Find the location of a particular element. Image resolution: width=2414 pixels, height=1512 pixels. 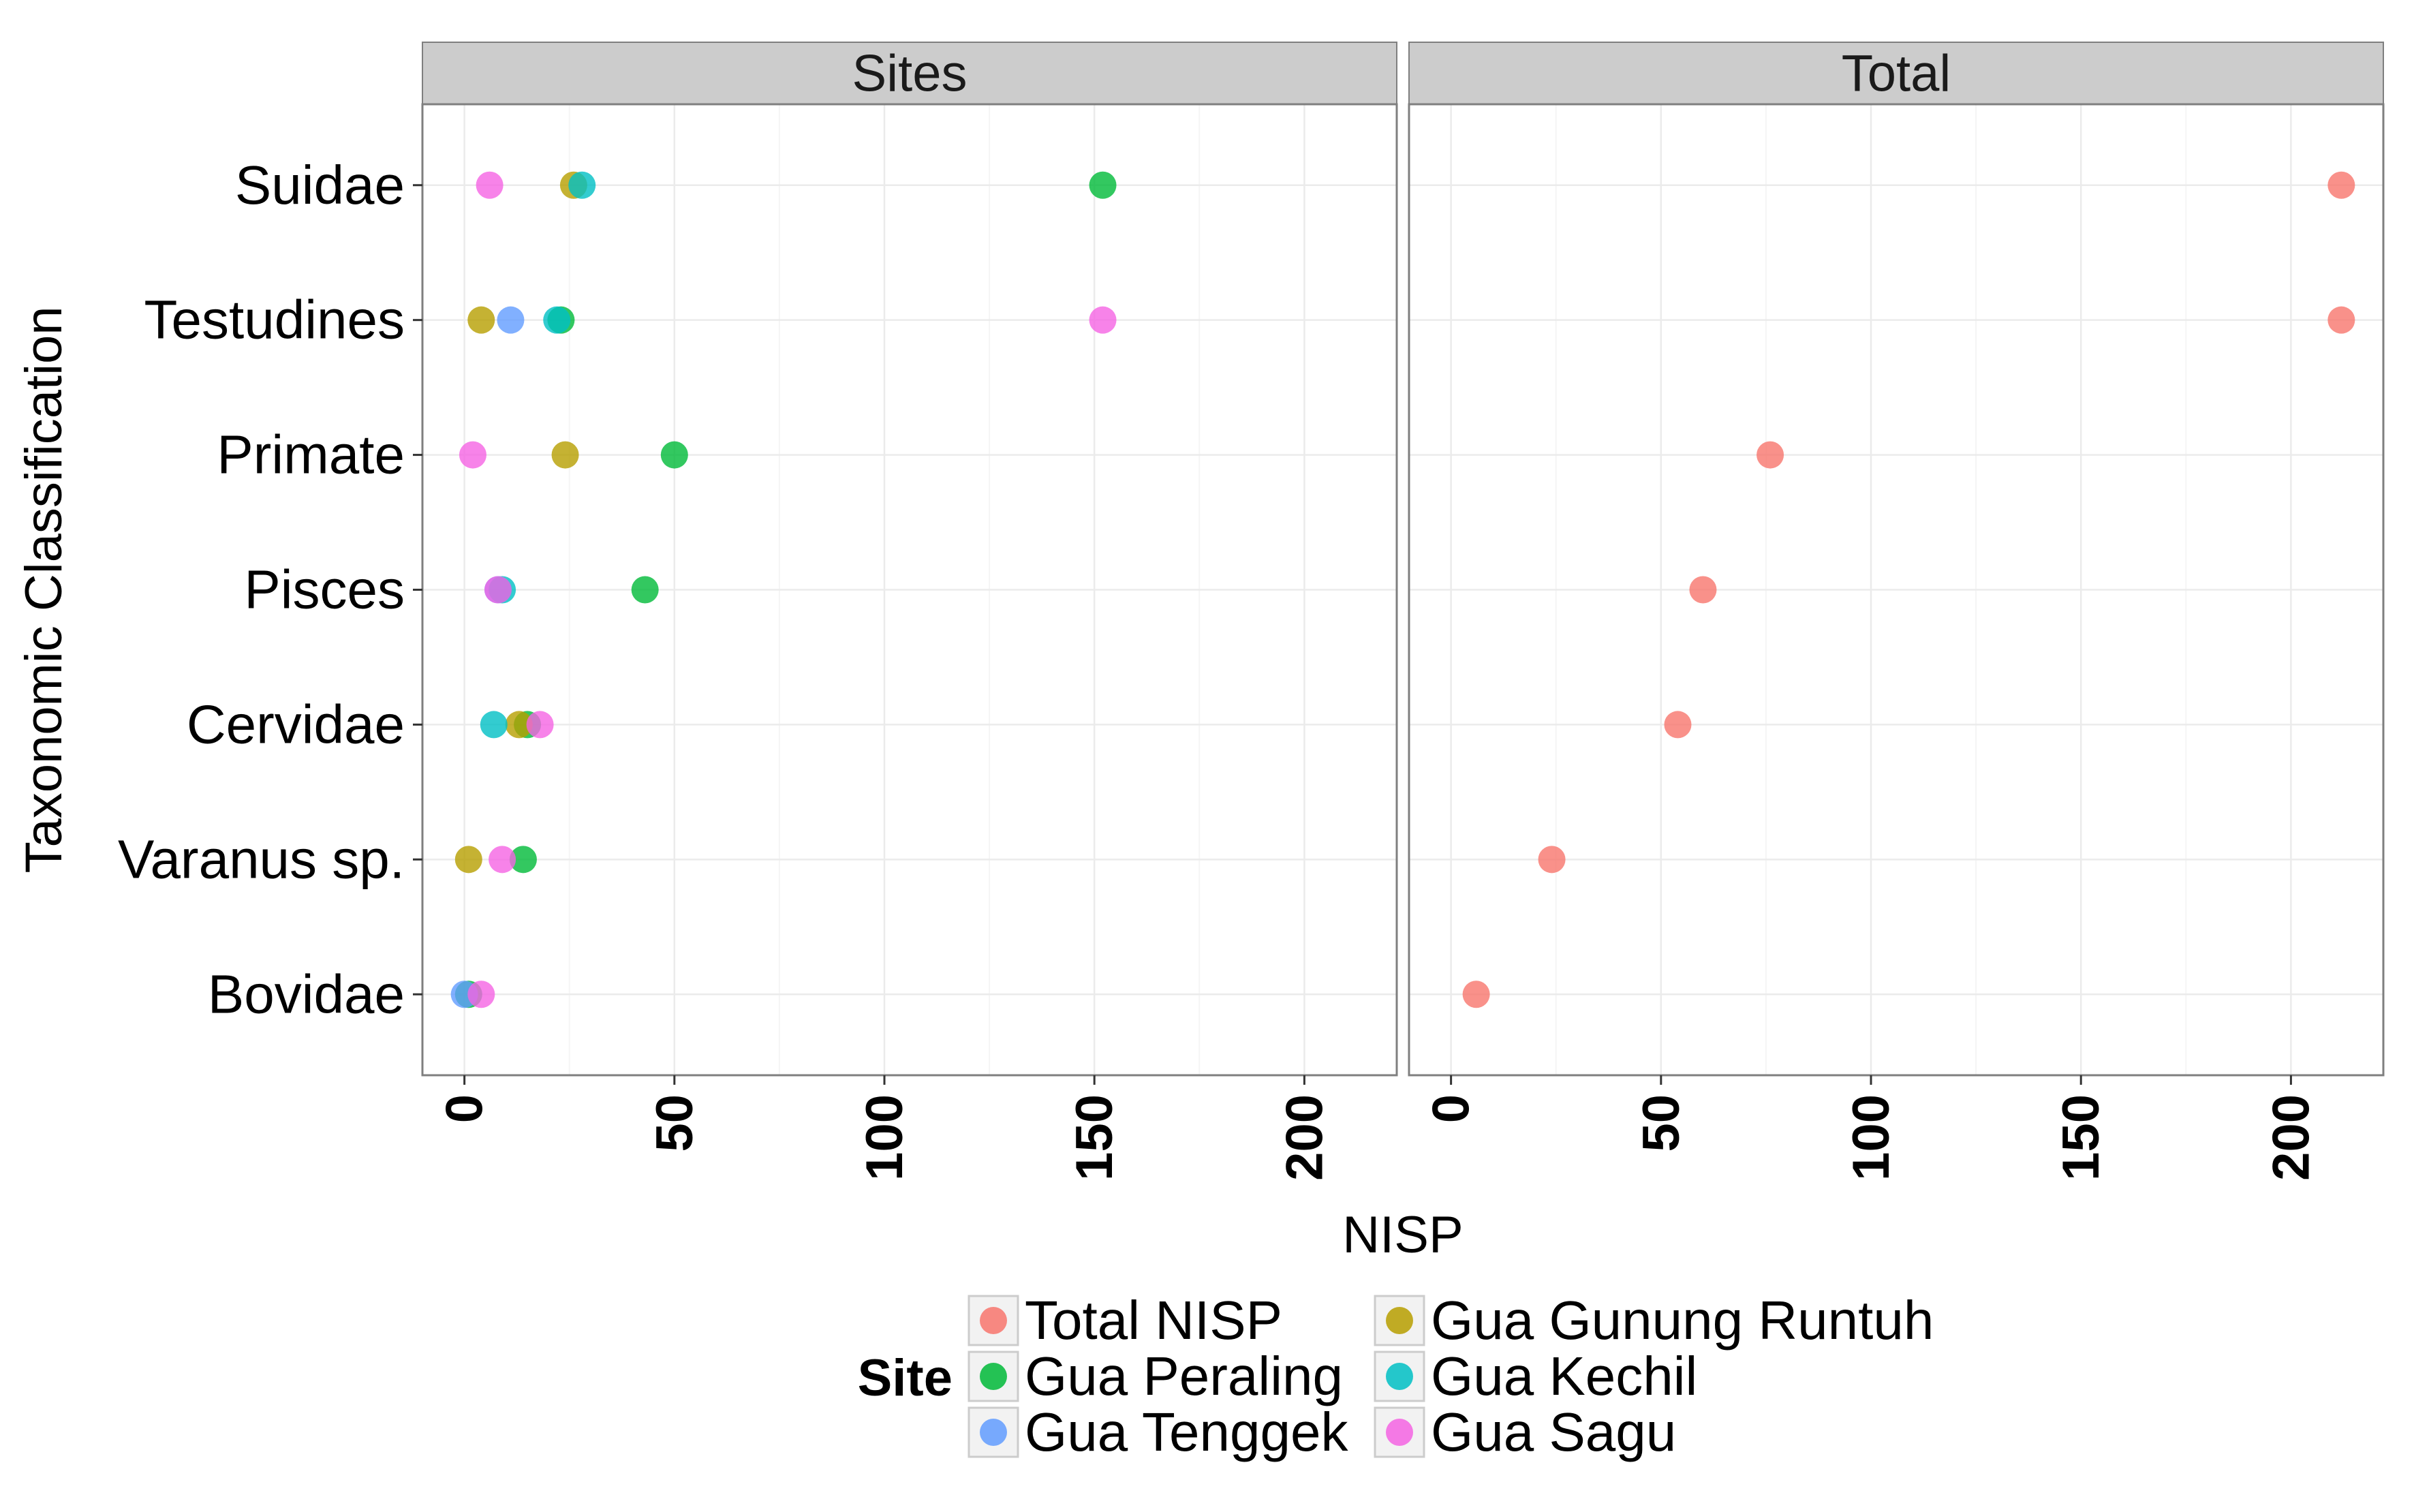

y-tick-label-bovidae: Bovidae is located at coordinates (306, 993).